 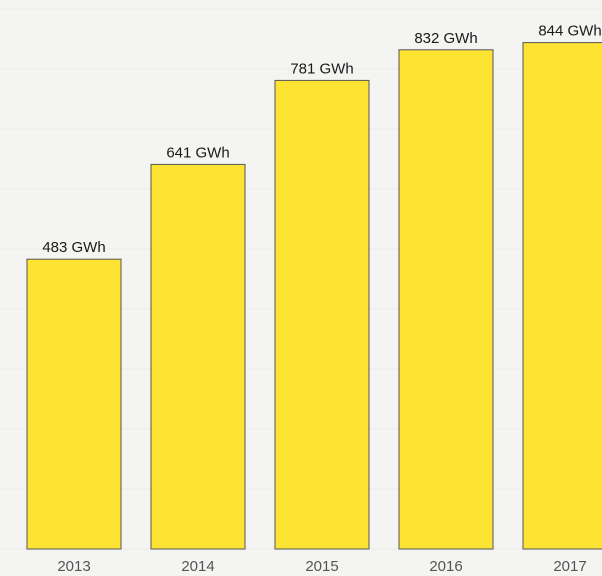 What do you see at coordinates (569, 31) in the screenshot?
I see `data-label-2017: 844 GWh` at bounding box center [569, 31].